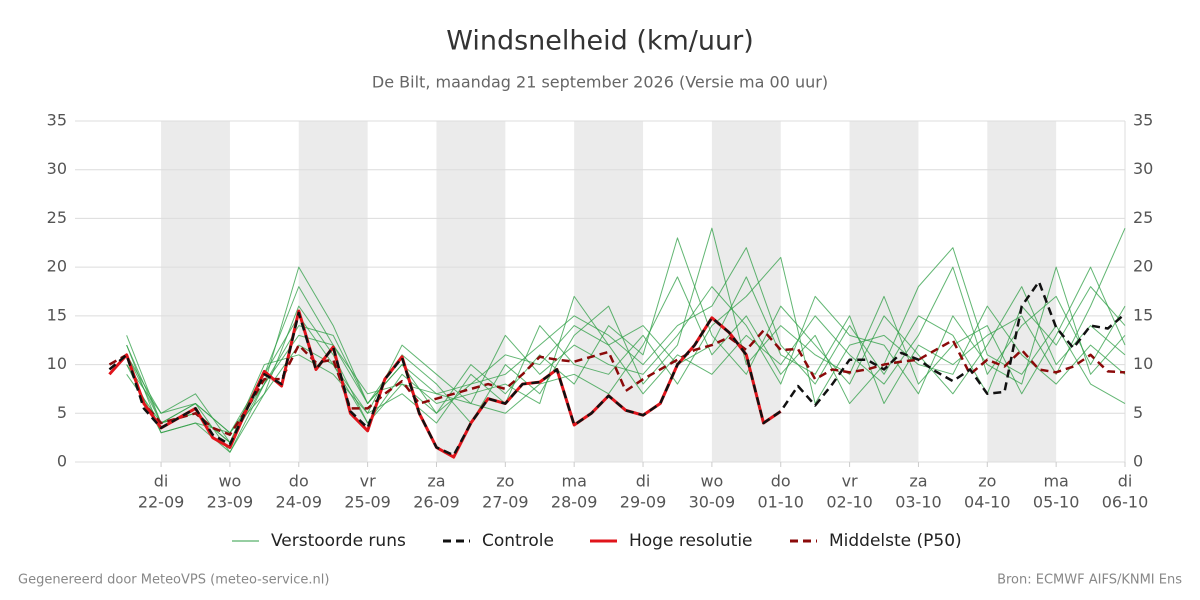 The height and width of the screenshot is (600, 1200). Describe the element at coordinates (57, 314) in the screenshot. I see `y-tick-label: 15` at that location.